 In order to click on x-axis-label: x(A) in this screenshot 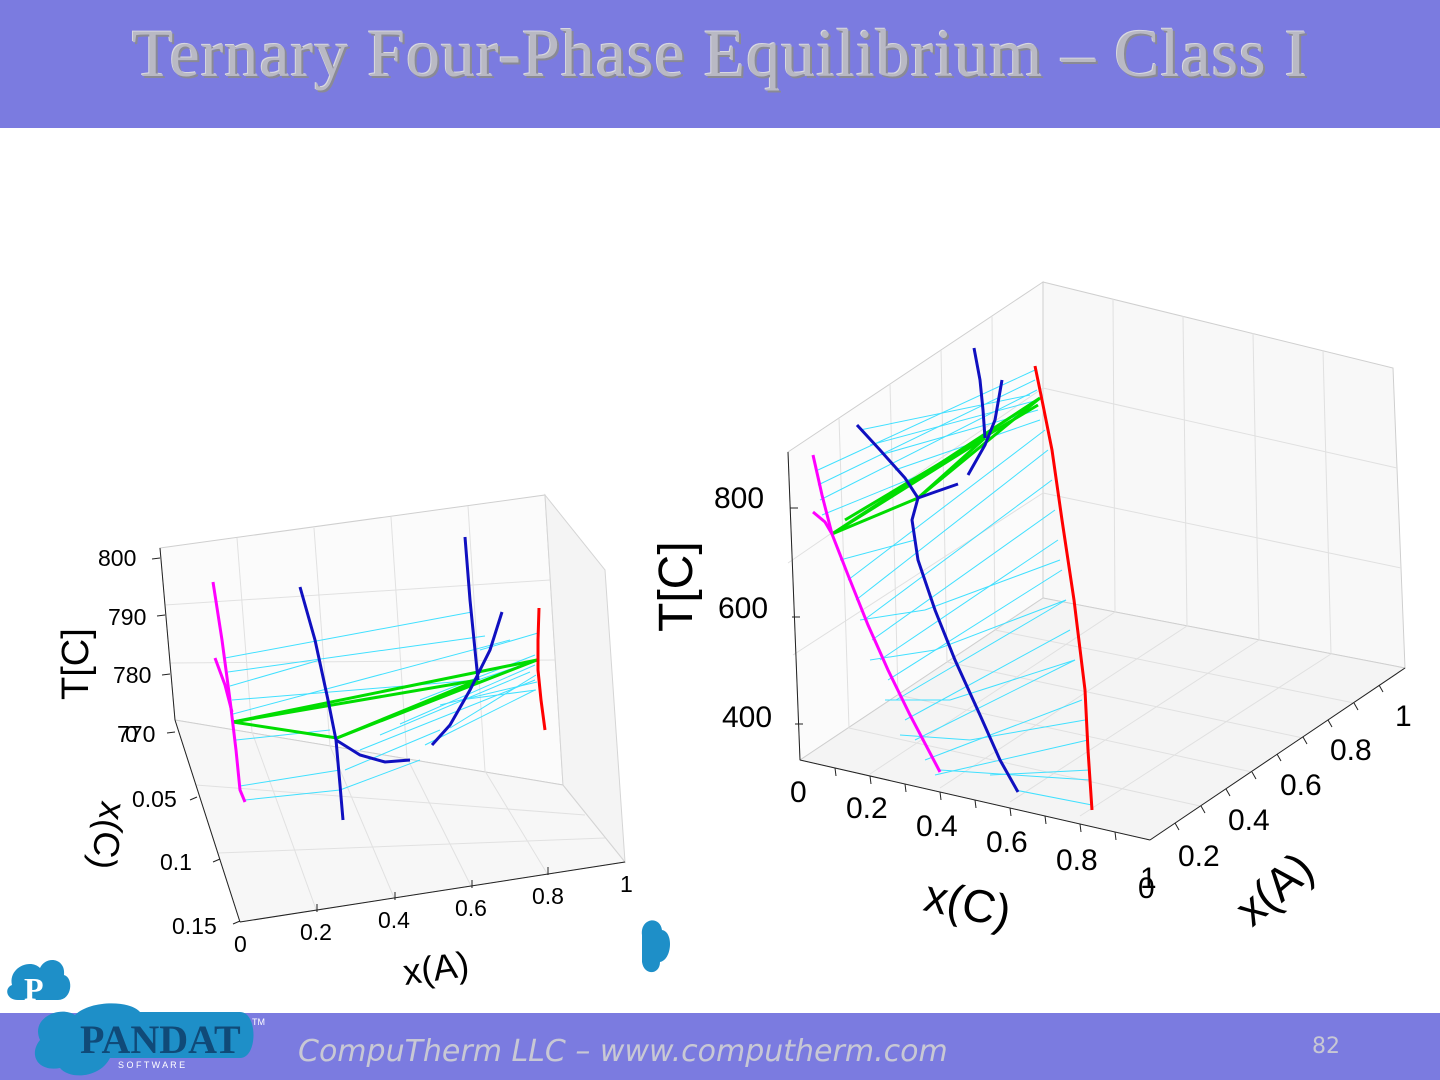, I will do `click(435, 968)`.